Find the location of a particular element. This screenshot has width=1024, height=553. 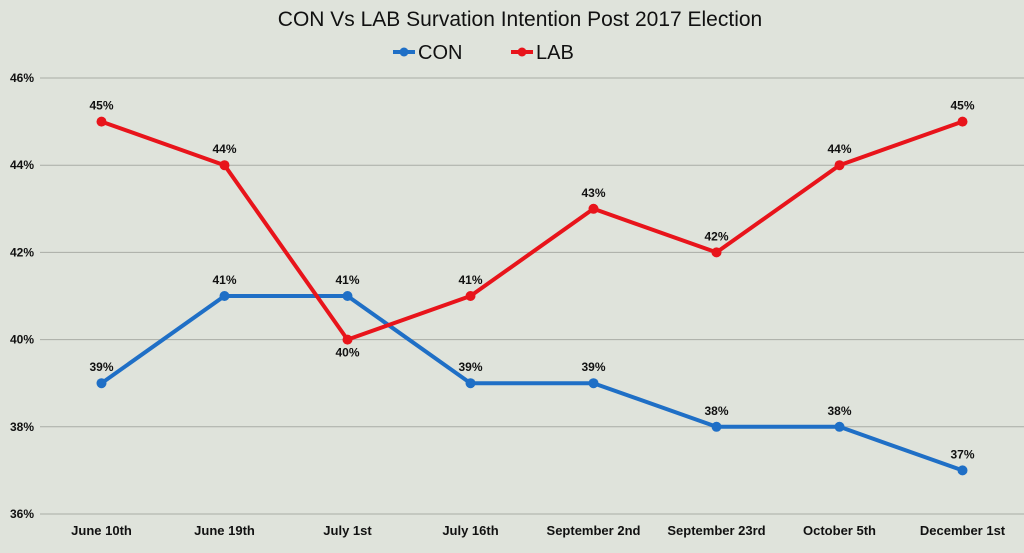

x-tick-label: June 10th is located at coordinates (101, 530).